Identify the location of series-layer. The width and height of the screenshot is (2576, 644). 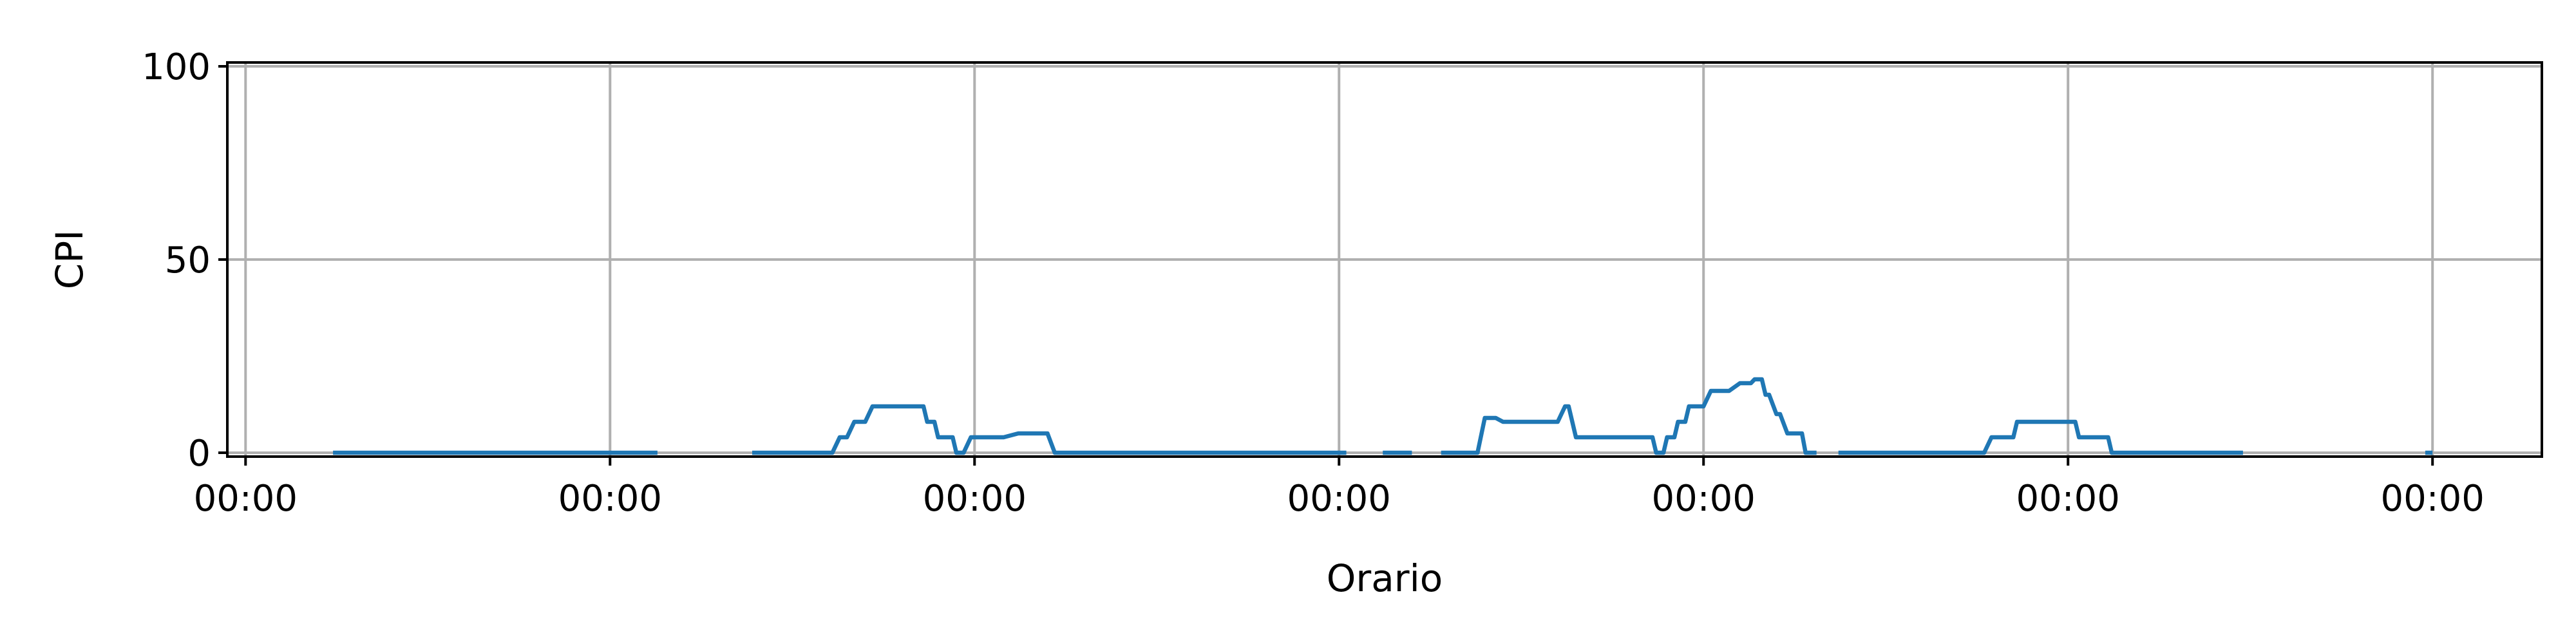
(1383, 416).